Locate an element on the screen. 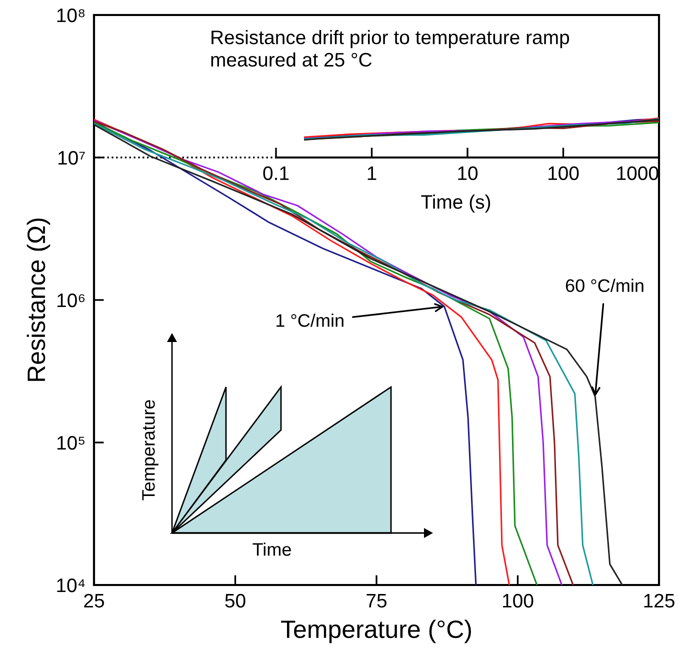  annotation: 60 °C/min is located at coordinates (605, 285).